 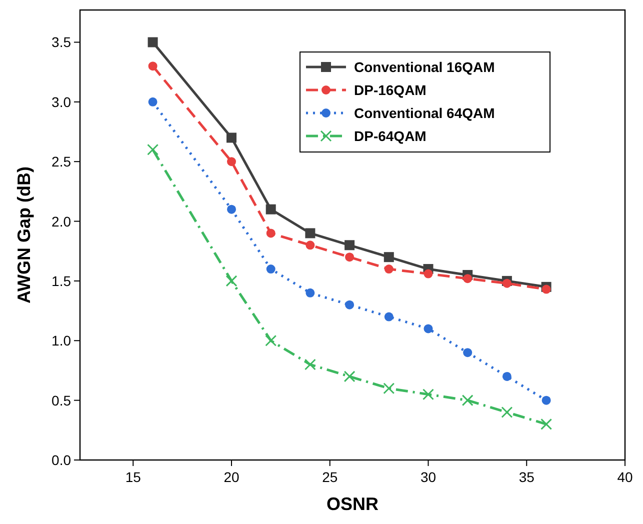 What do you see at coordinates (62, 460) in the screenshot?
I see `y-tick-label: 0.0` at bounding box center [62, 460].